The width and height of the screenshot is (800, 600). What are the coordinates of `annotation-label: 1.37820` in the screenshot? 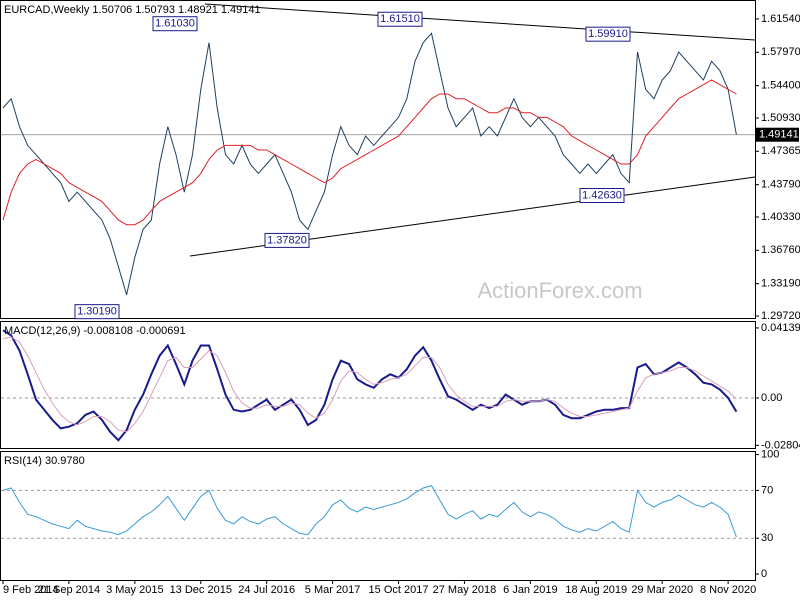 It's located at (287, 240).